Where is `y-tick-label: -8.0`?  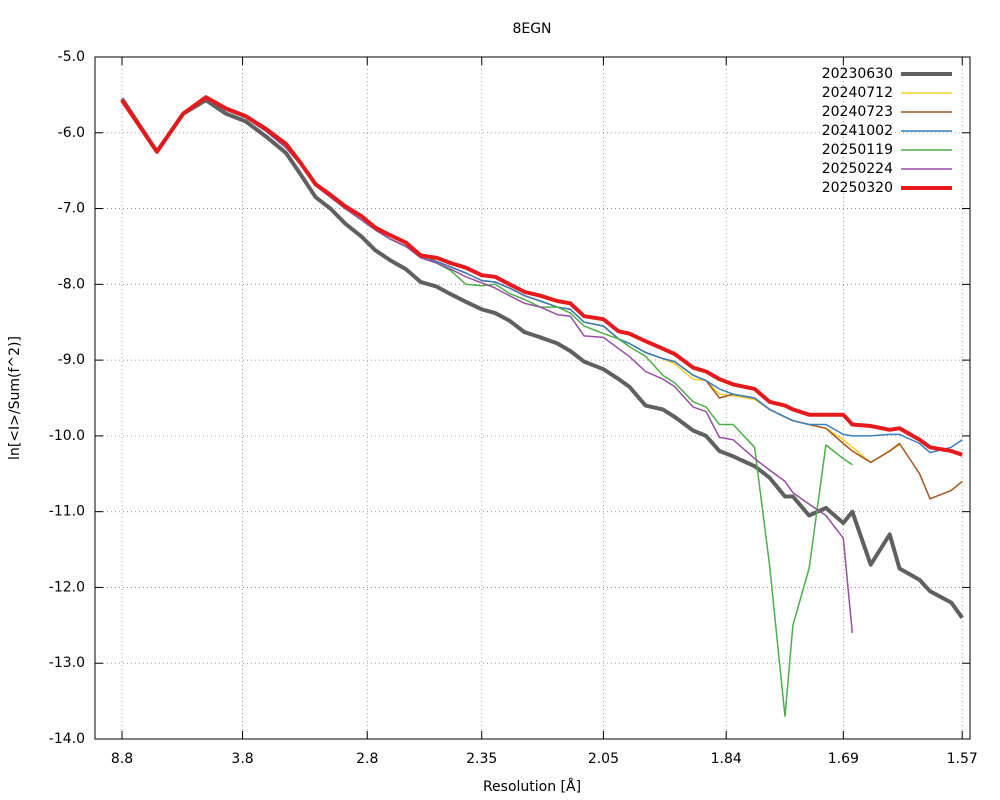 y-tick-label: -8.0 is located at coordinates (71, 284).